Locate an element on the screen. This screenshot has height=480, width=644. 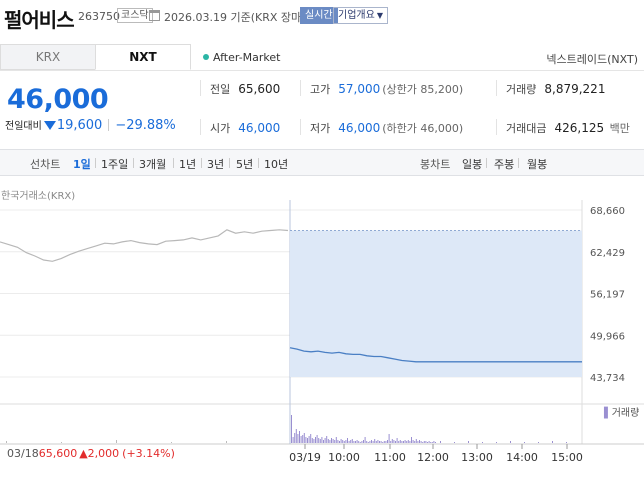
period-10y: 10년 is located at coordinates (276, 164).